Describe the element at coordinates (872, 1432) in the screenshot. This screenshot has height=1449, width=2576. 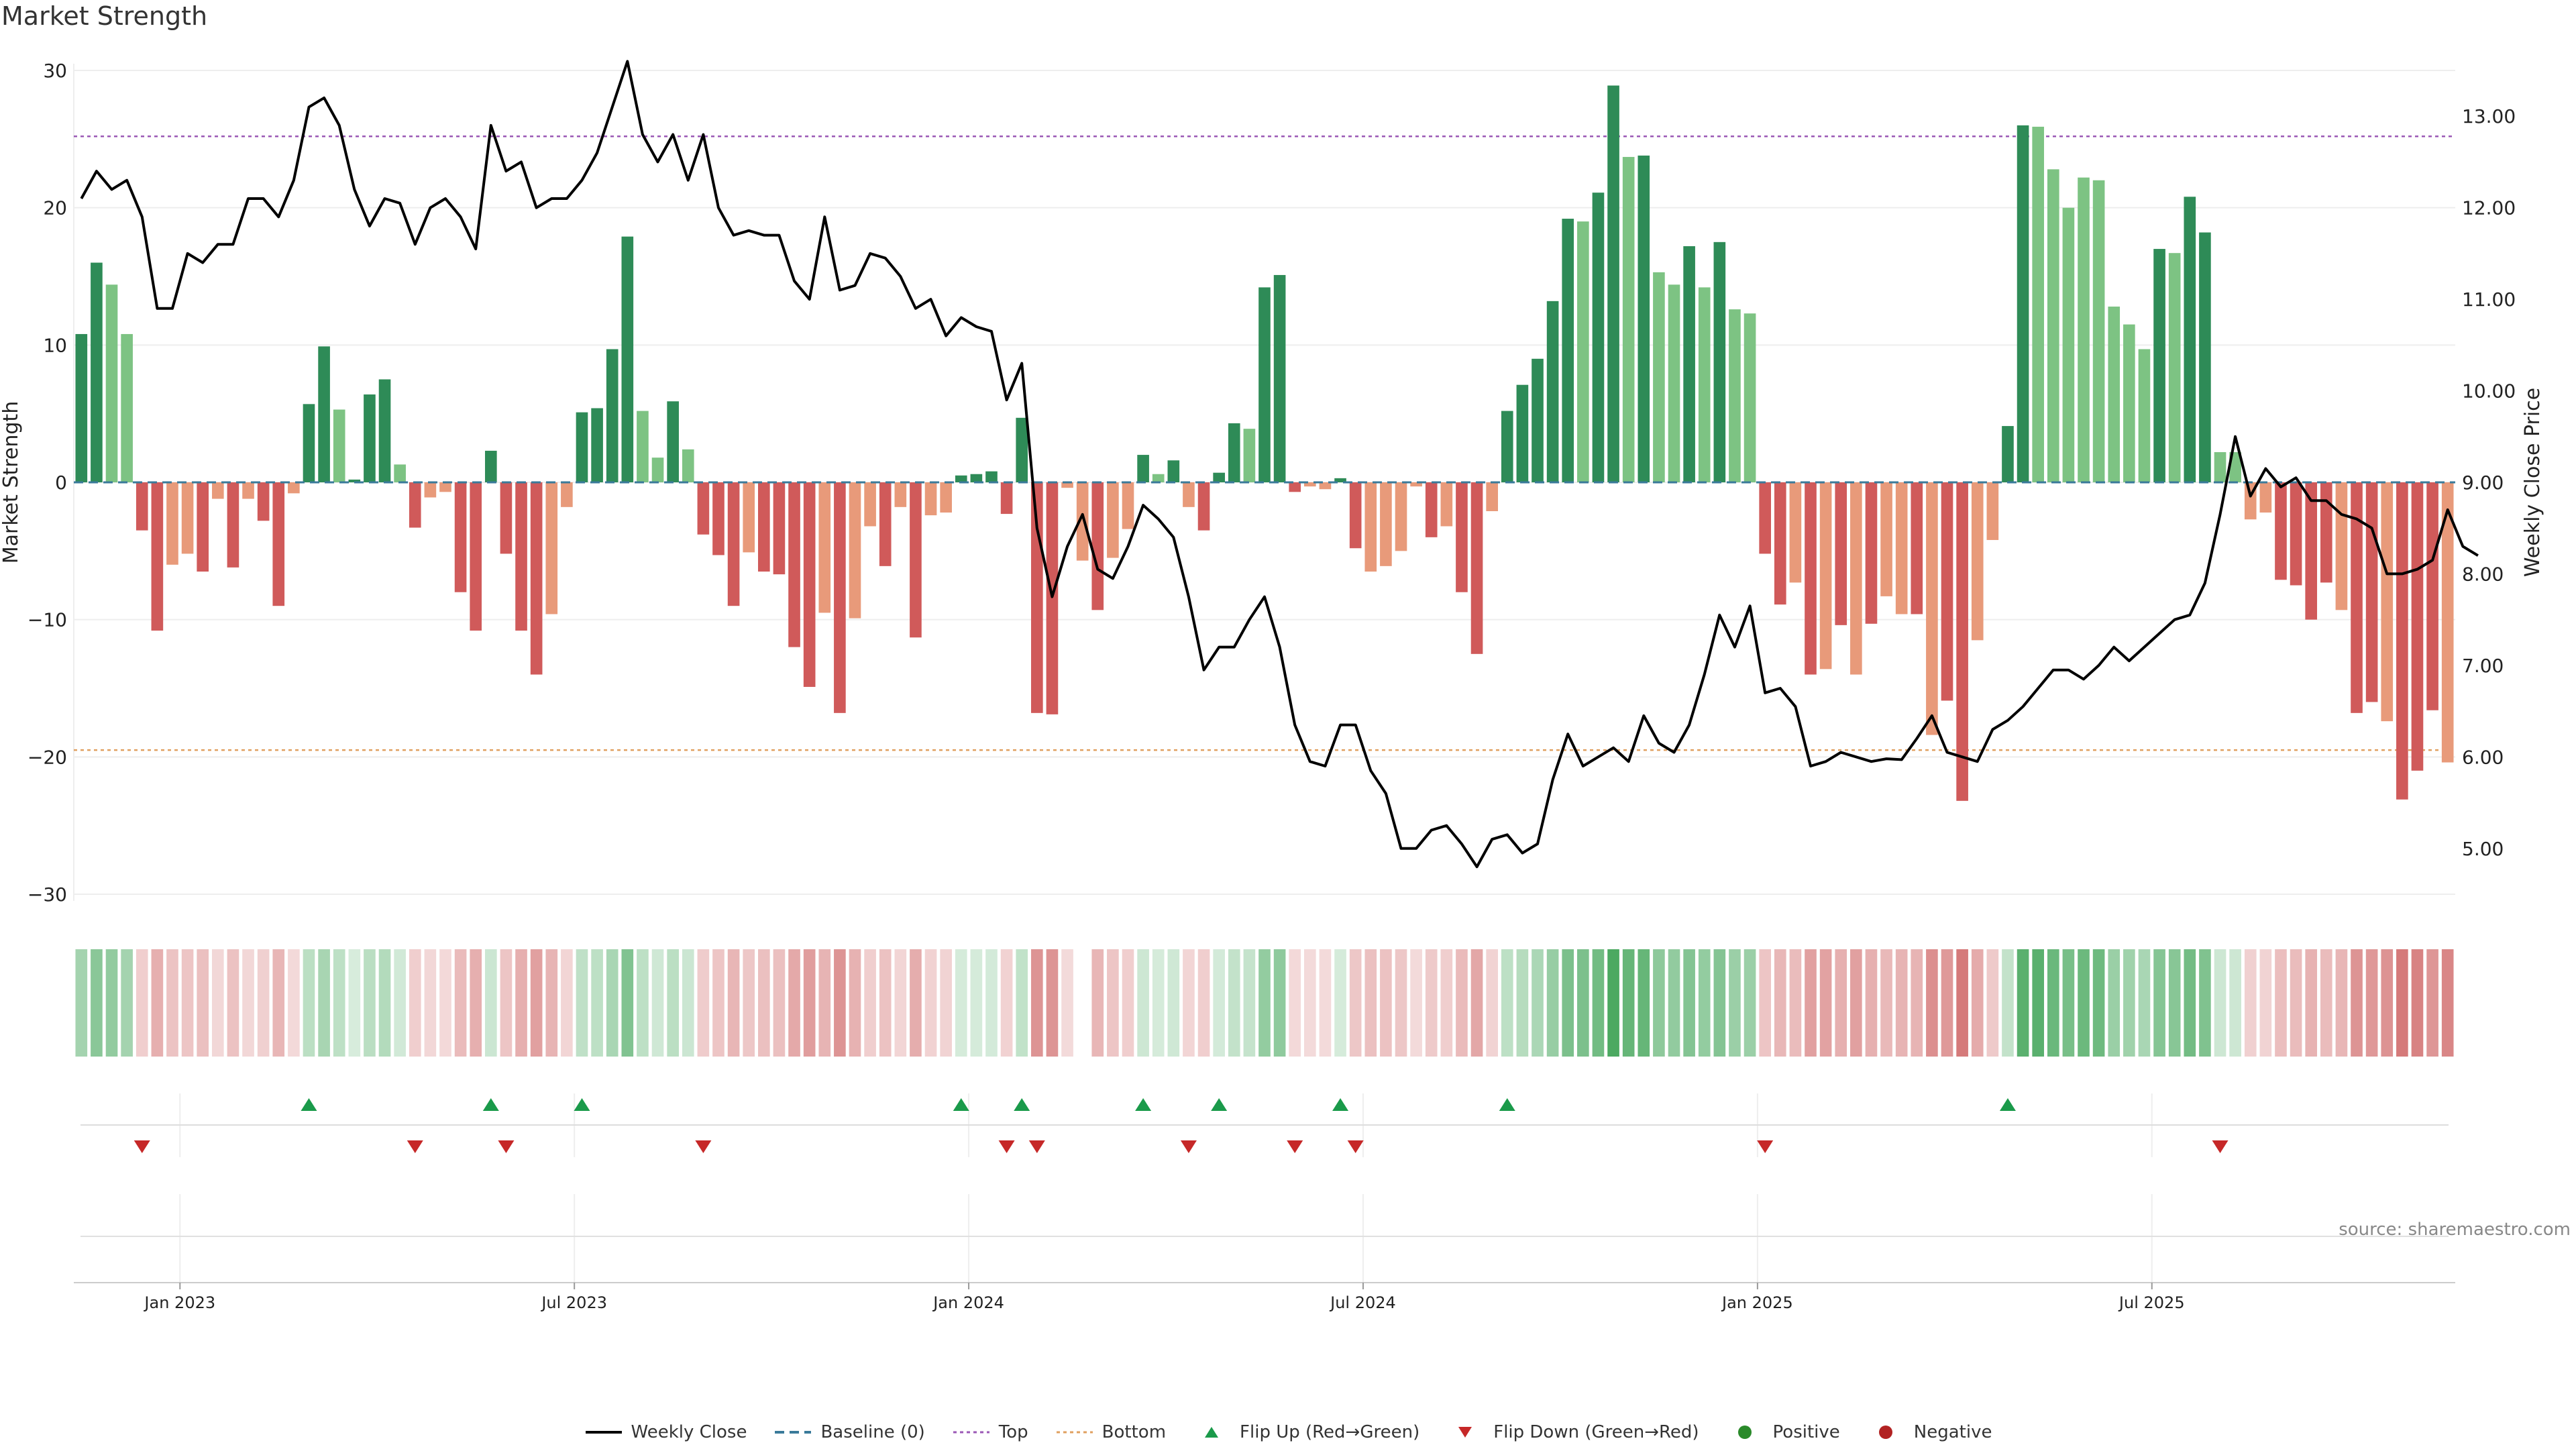
I see `legend-label: Baseline (0)` at that location.